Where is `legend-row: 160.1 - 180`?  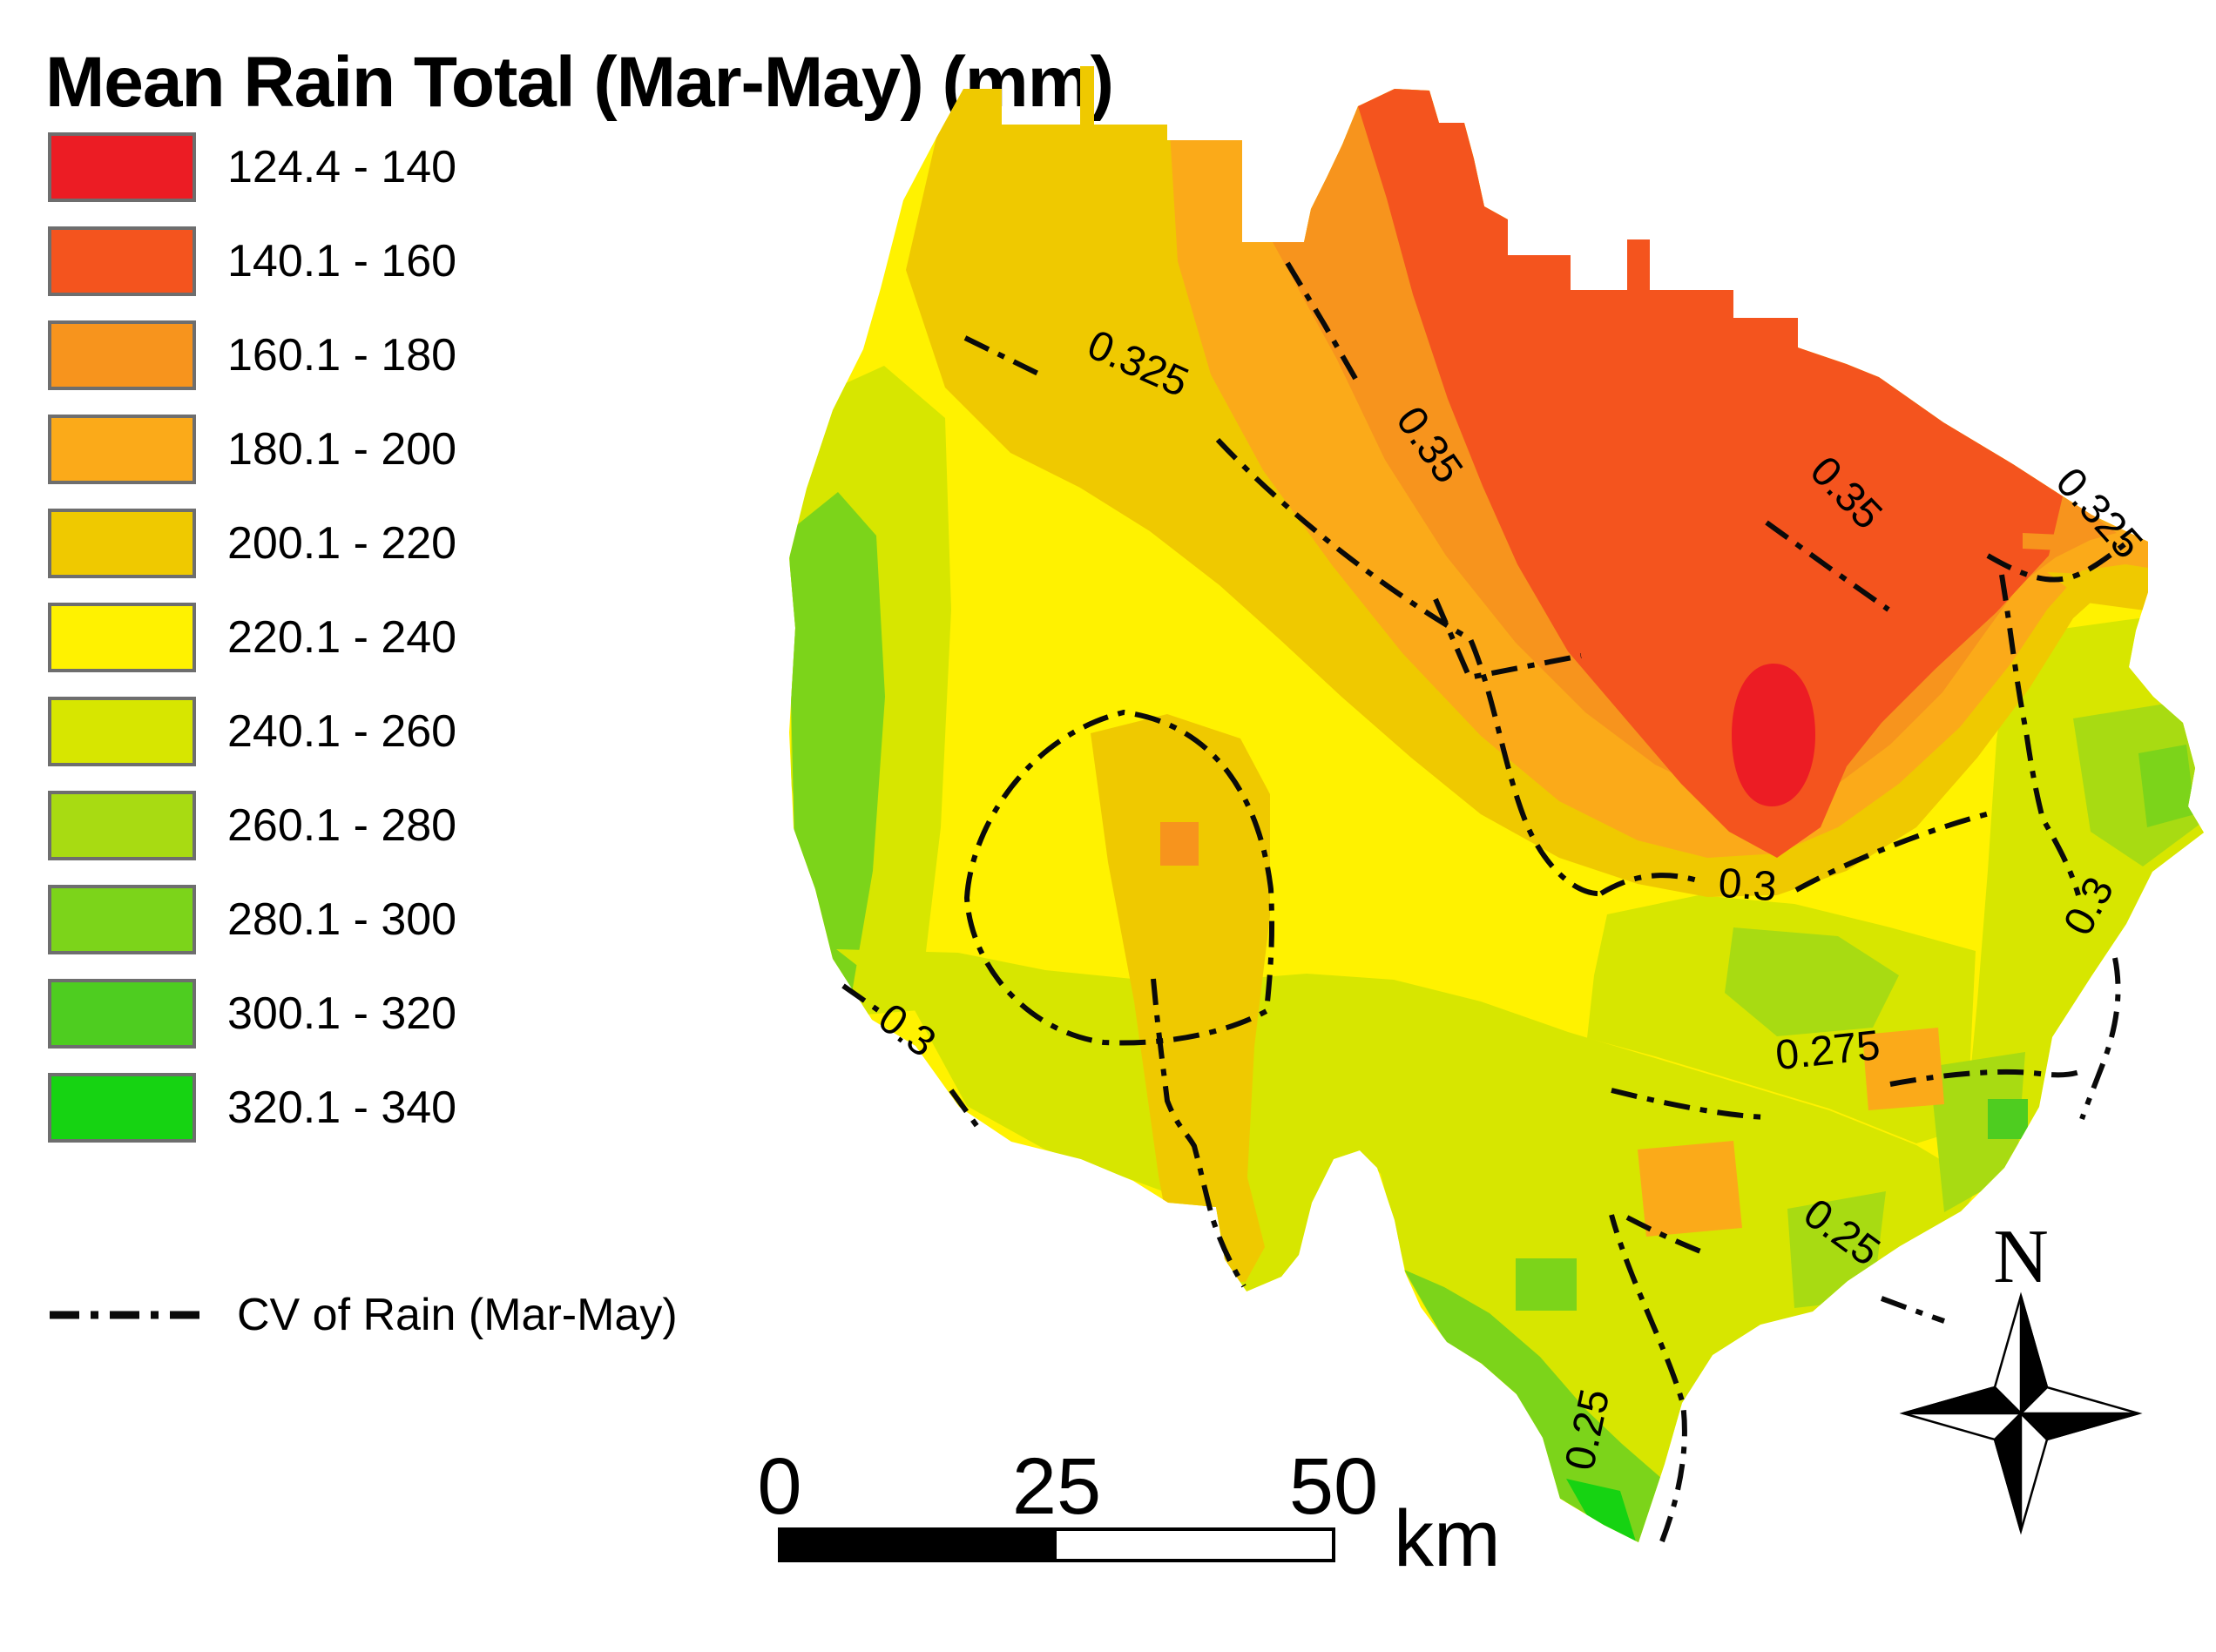
legend-row: 160.1 - 180 is located at coordinates (252, 355).